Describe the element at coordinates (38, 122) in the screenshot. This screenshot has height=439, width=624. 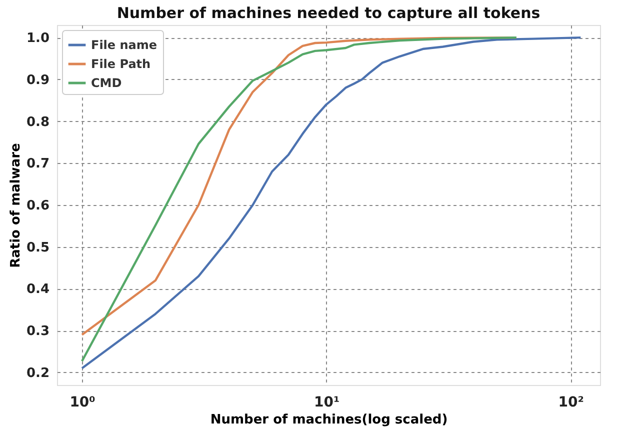
I see `y-tick-label: 0.8` at that location.